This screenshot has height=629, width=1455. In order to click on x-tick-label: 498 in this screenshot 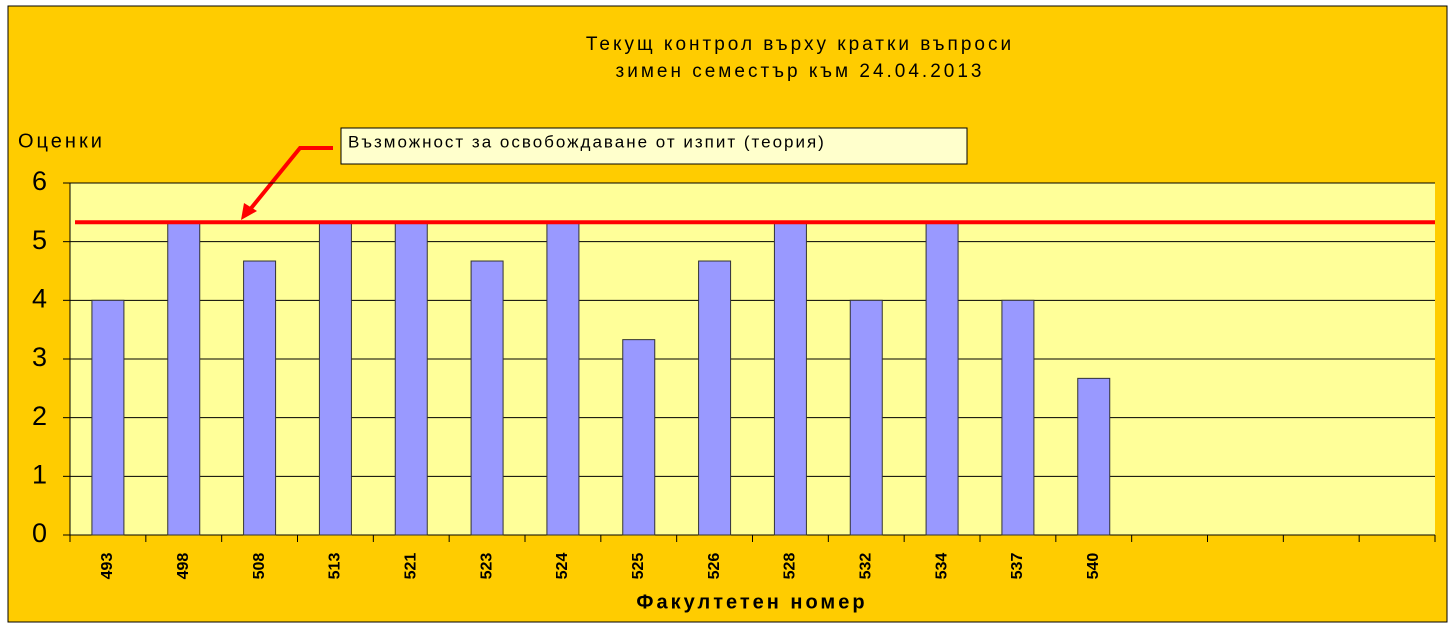, I will do `click(183, 566)`.